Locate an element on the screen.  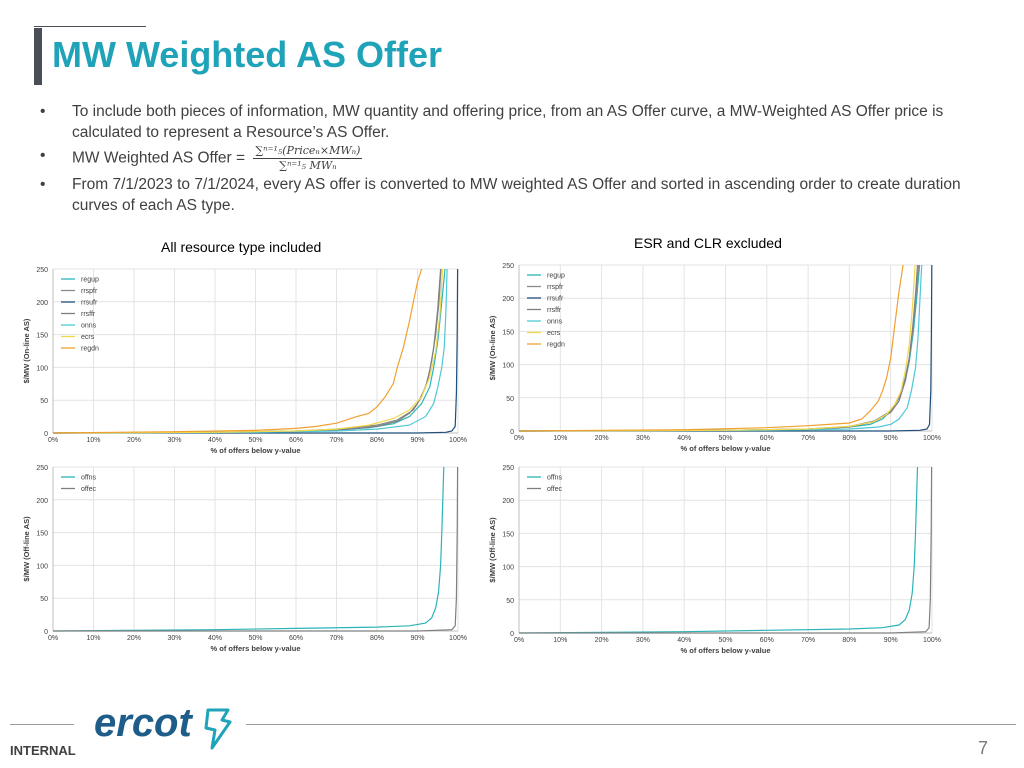
footer-rule-left is located at coordinates (42, 724).